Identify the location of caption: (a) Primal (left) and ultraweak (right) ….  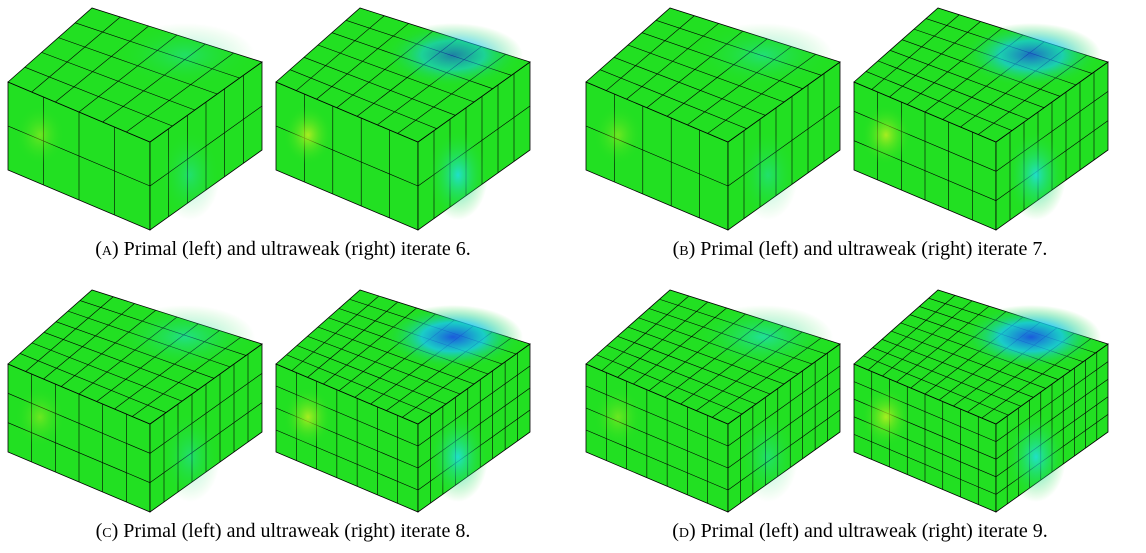
(283, 249).